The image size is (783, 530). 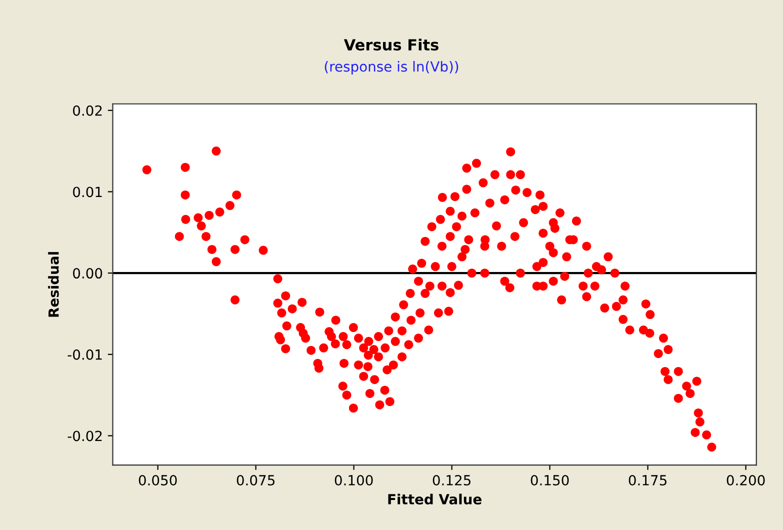 What do you see at coordinates (87, 273) in the screenshot?
I see `y-tick-label: 0.00` at bounding box center [87, 273].